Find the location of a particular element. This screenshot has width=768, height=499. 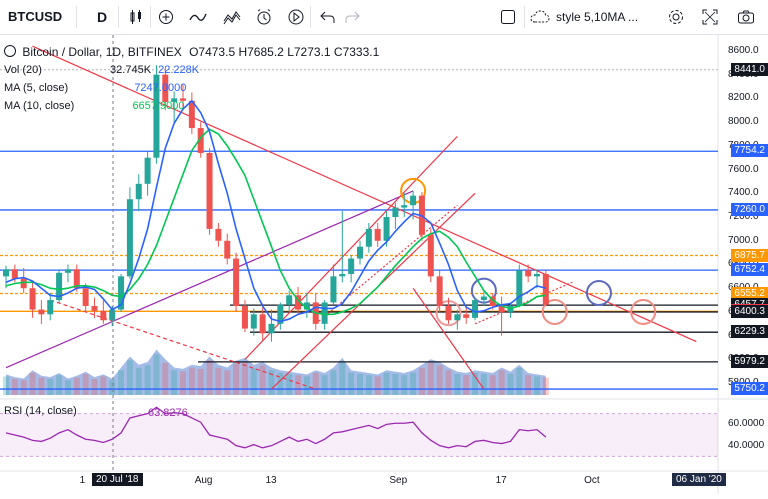

ma10-legend: MA (10, close) 6657.9000 is located at coordinates (94, 106).